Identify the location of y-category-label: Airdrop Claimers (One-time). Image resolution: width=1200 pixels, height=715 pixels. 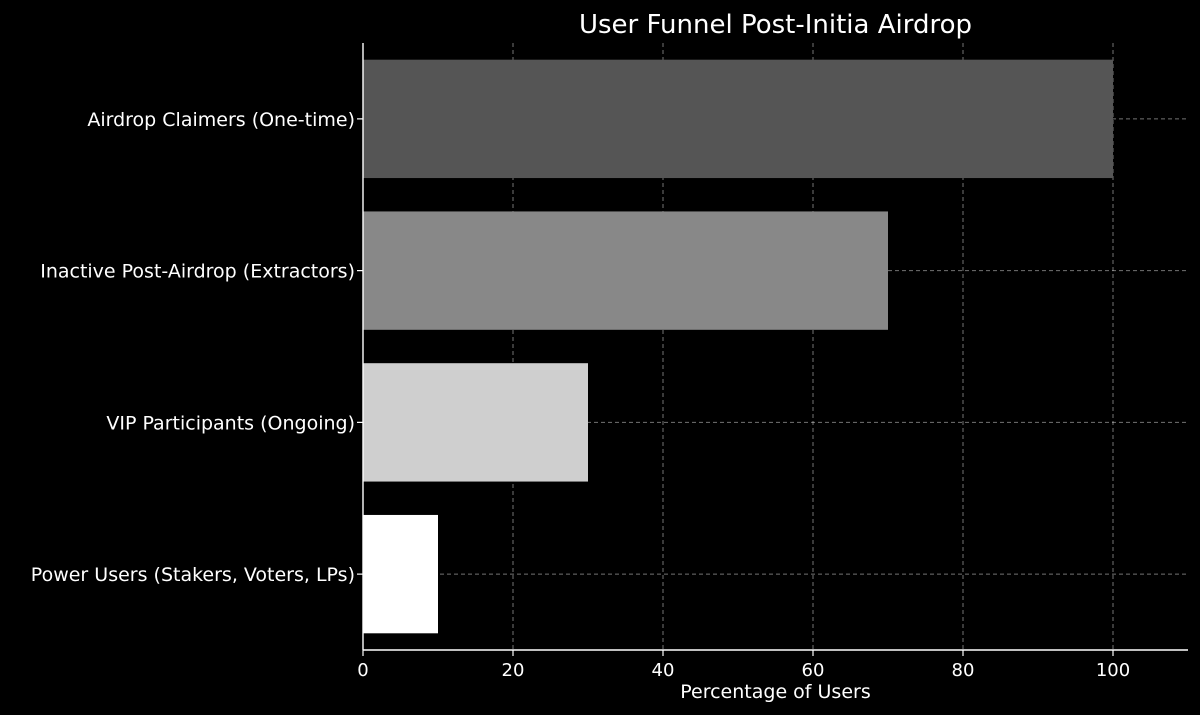
(221, 120).